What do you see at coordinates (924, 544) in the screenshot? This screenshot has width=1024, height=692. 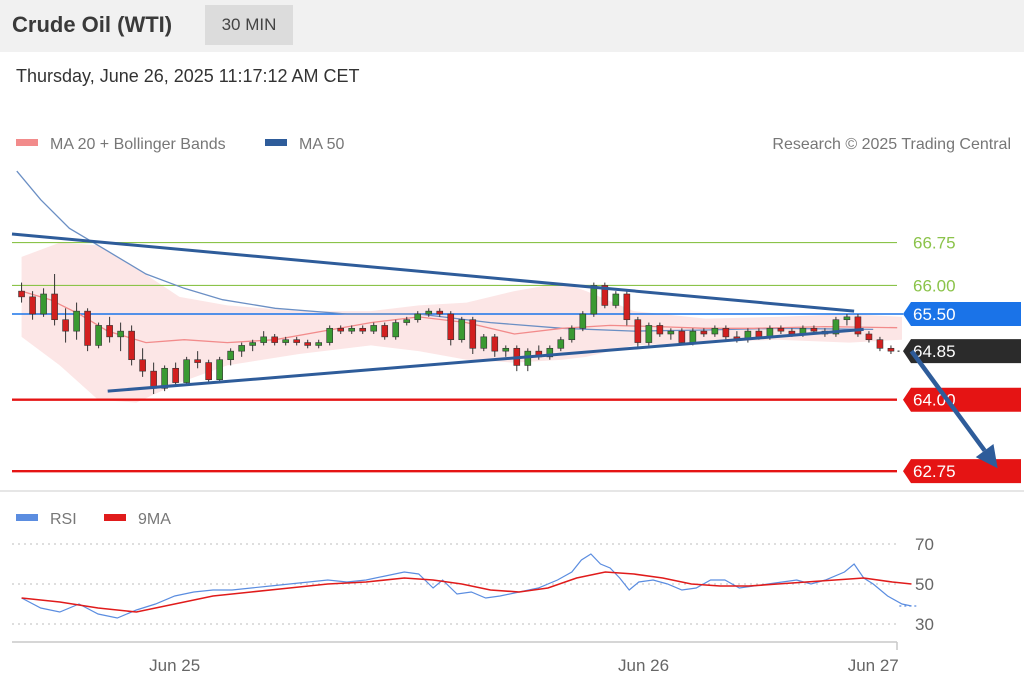 I see `rsi-tick-label: 70` at bounding box center [924, 544].